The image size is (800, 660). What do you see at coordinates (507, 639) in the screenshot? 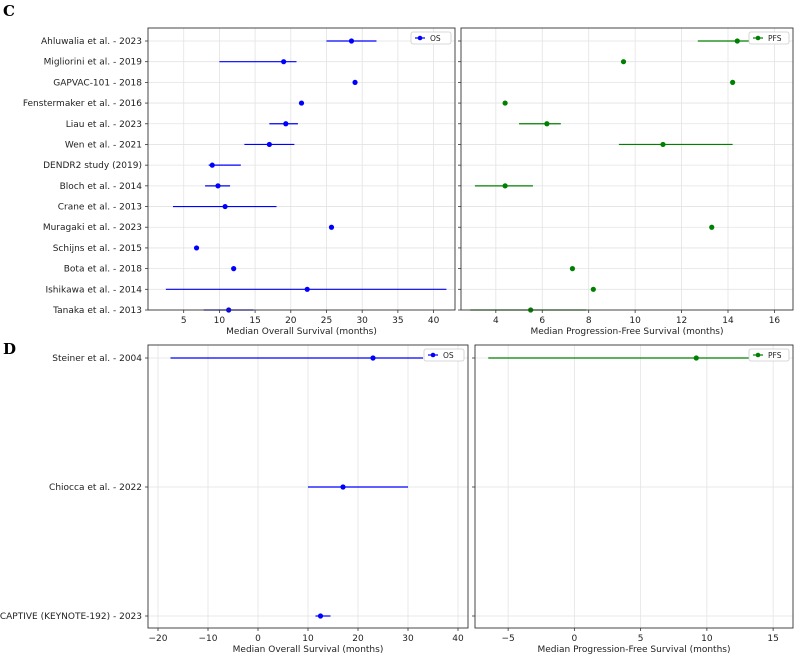
I see `x-tick-label: −5` at bounding box center [507, 639].